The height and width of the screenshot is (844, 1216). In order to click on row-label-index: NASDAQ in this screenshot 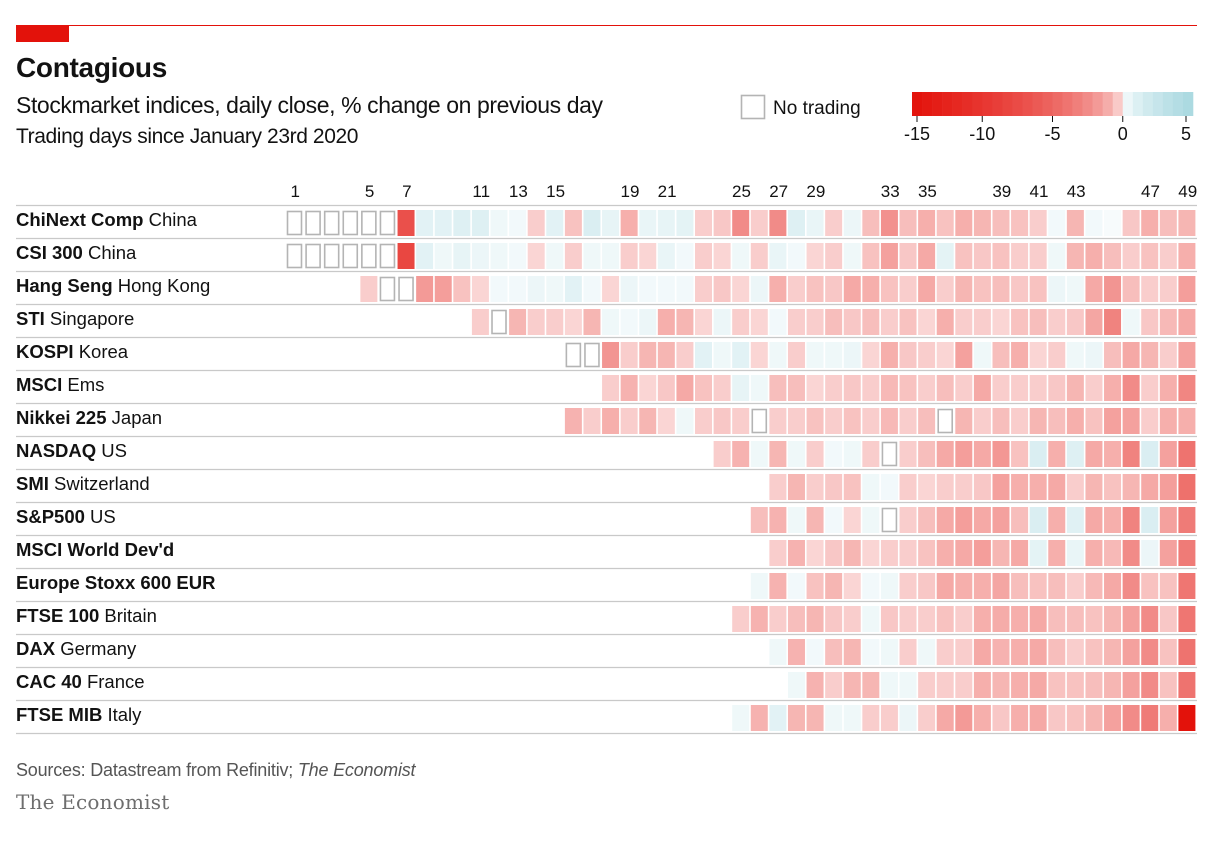, I will do `click(56, 450)`.